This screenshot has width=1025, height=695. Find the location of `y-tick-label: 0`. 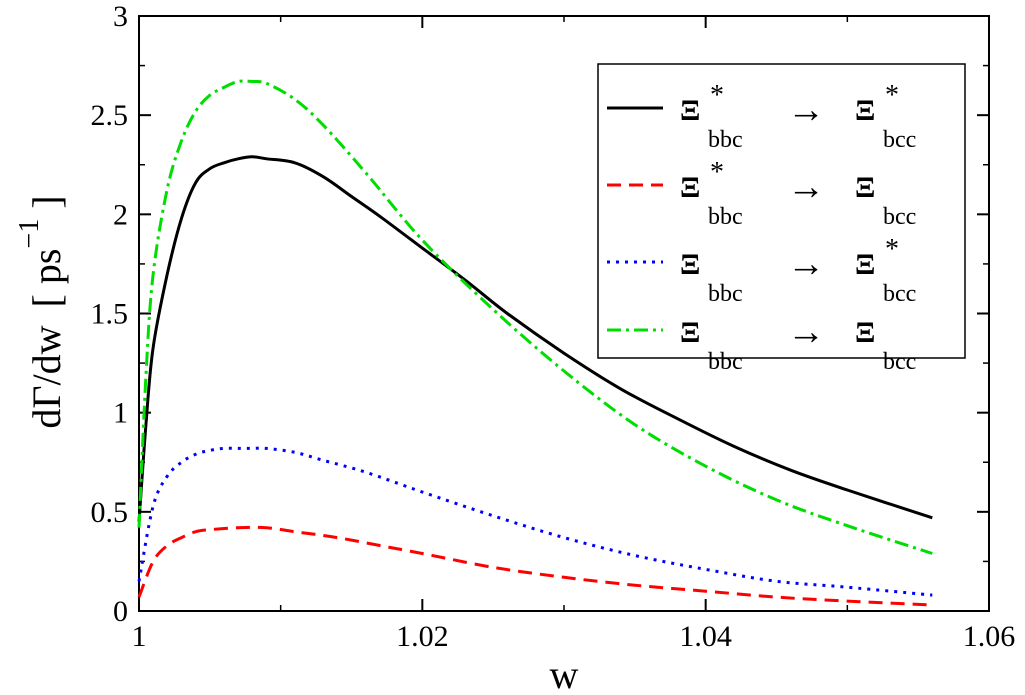

y-tick-label: 0 is located at coordinates (120, 611).